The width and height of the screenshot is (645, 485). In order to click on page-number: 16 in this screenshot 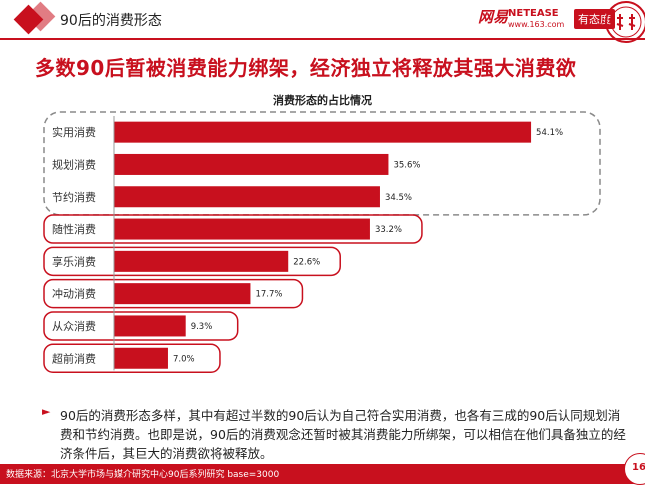, I will do `click(638, 467)`.